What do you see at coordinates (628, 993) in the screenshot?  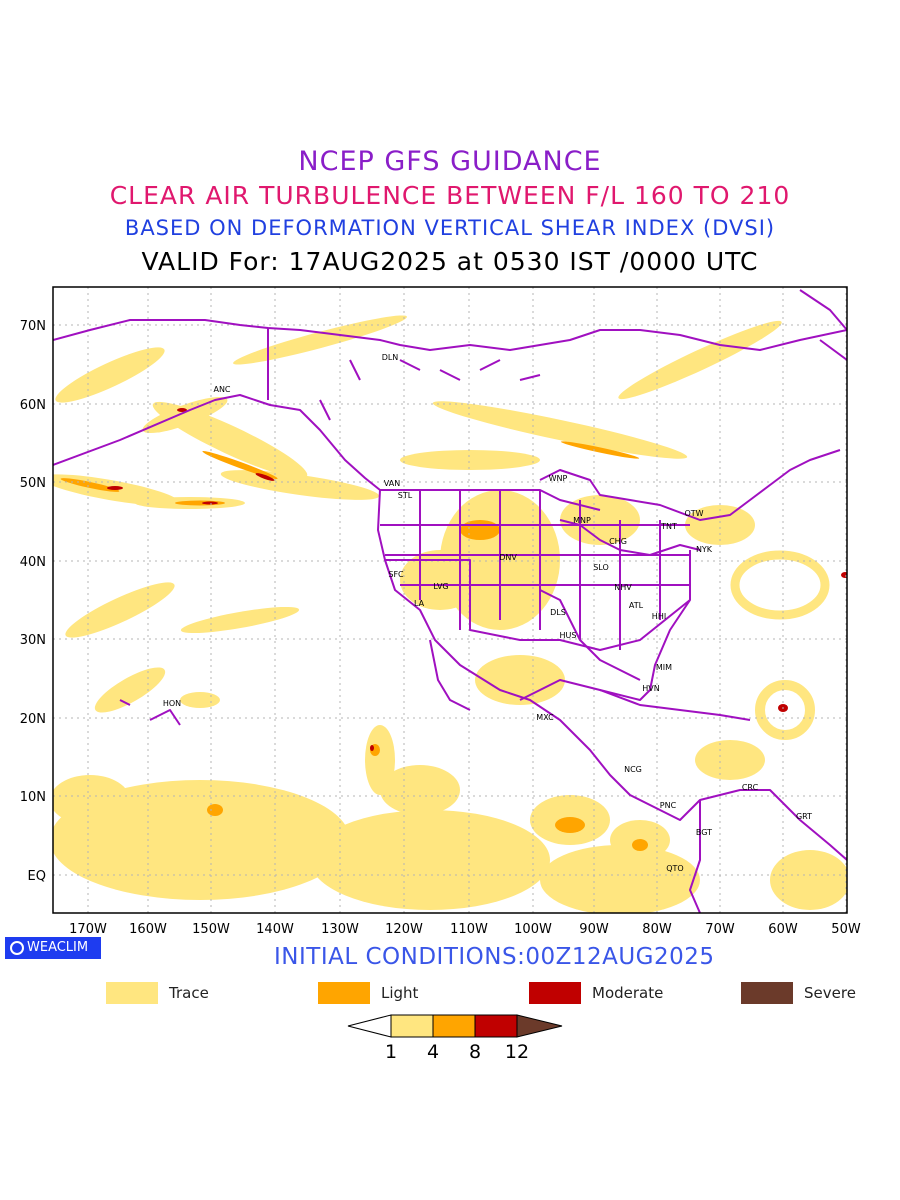 I see `legend-label-moderate: Moderate` at bounding box center [628, 993].